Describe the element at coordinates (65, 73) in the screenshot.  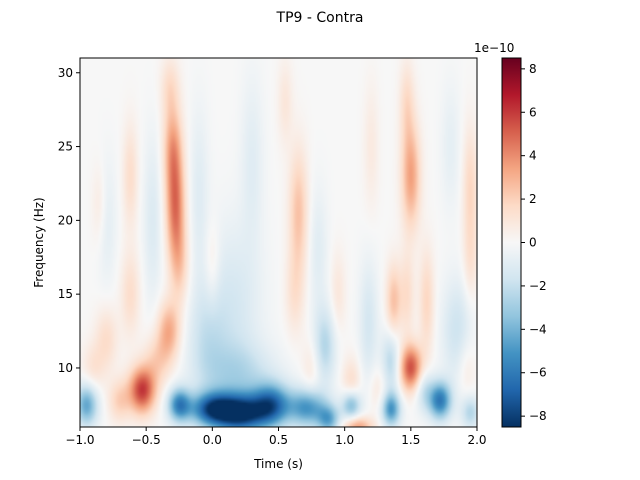
I see `y-tick-label: 30` at that location.